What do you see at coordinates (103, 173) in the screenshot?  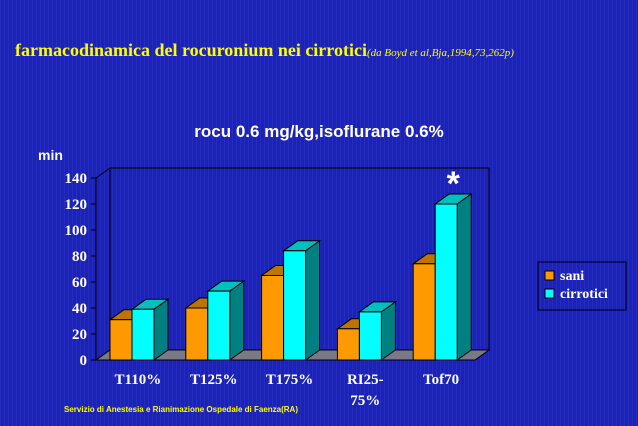 I see `y-axis-depth-line` at bounding box center [103, 173].